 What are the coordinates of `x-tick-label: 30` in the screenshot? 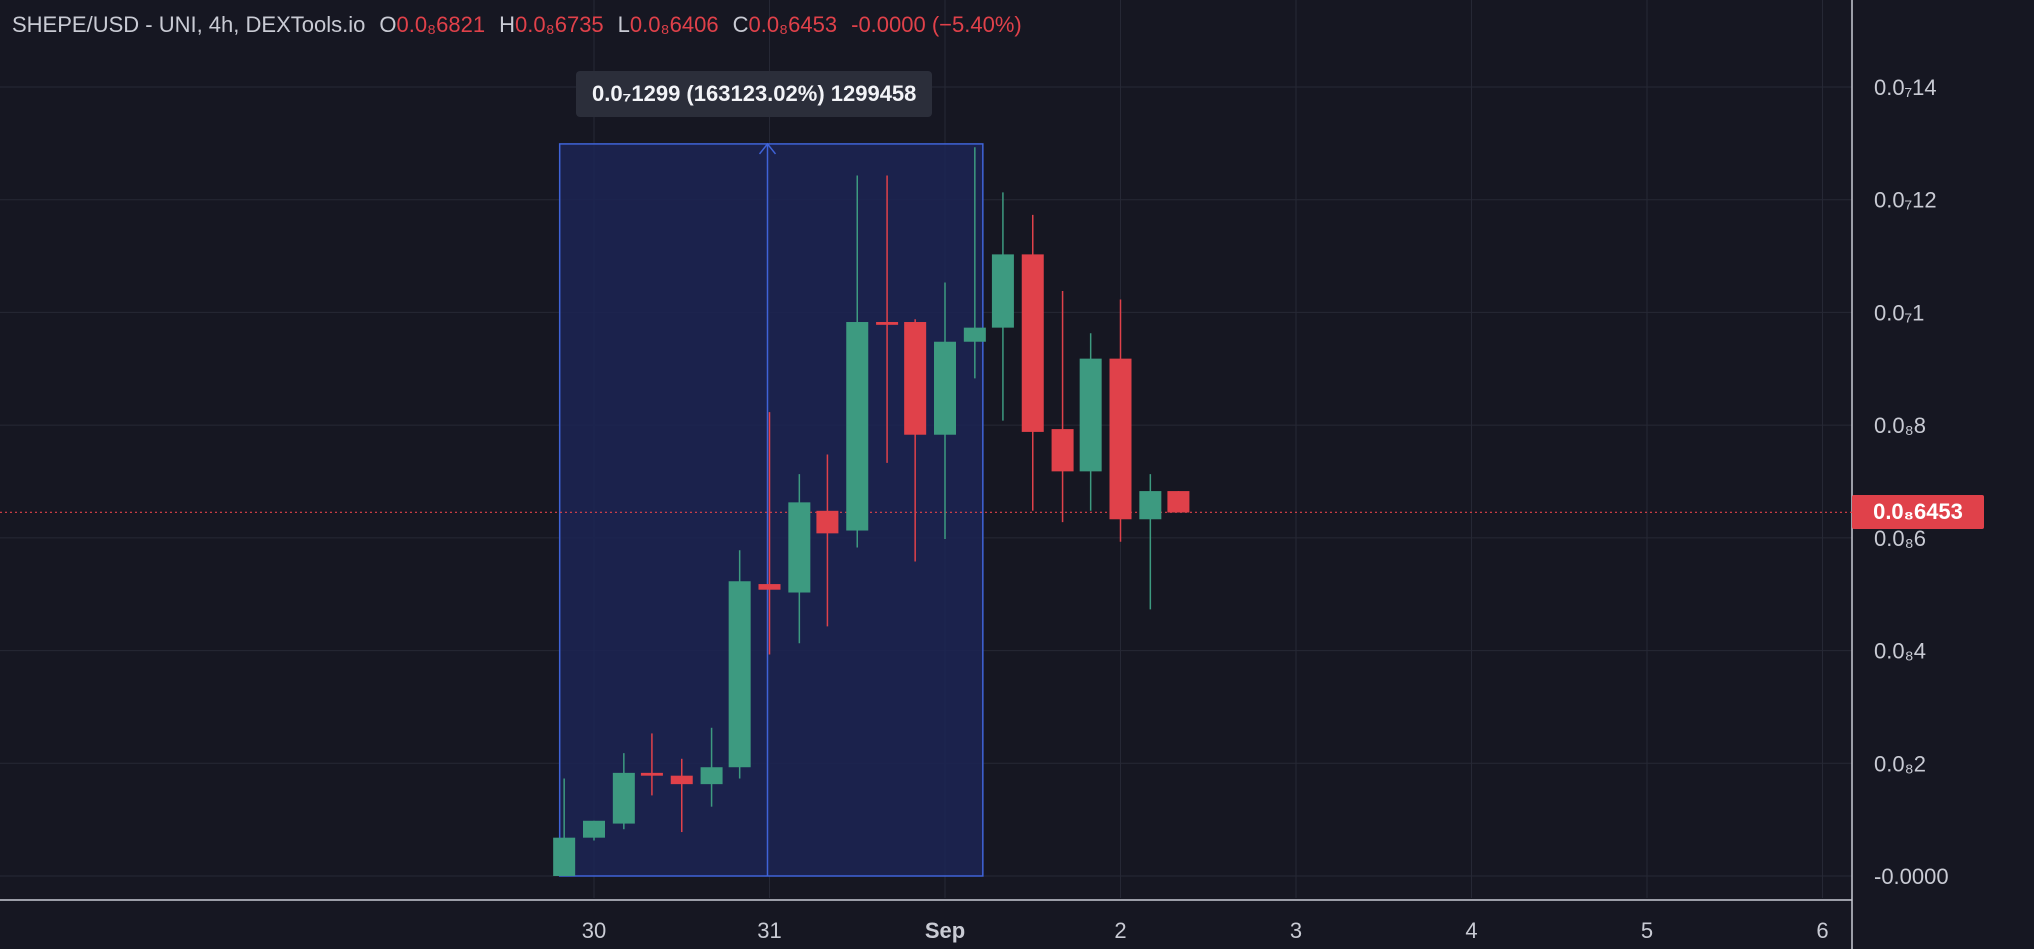 It's located at (594, 930).